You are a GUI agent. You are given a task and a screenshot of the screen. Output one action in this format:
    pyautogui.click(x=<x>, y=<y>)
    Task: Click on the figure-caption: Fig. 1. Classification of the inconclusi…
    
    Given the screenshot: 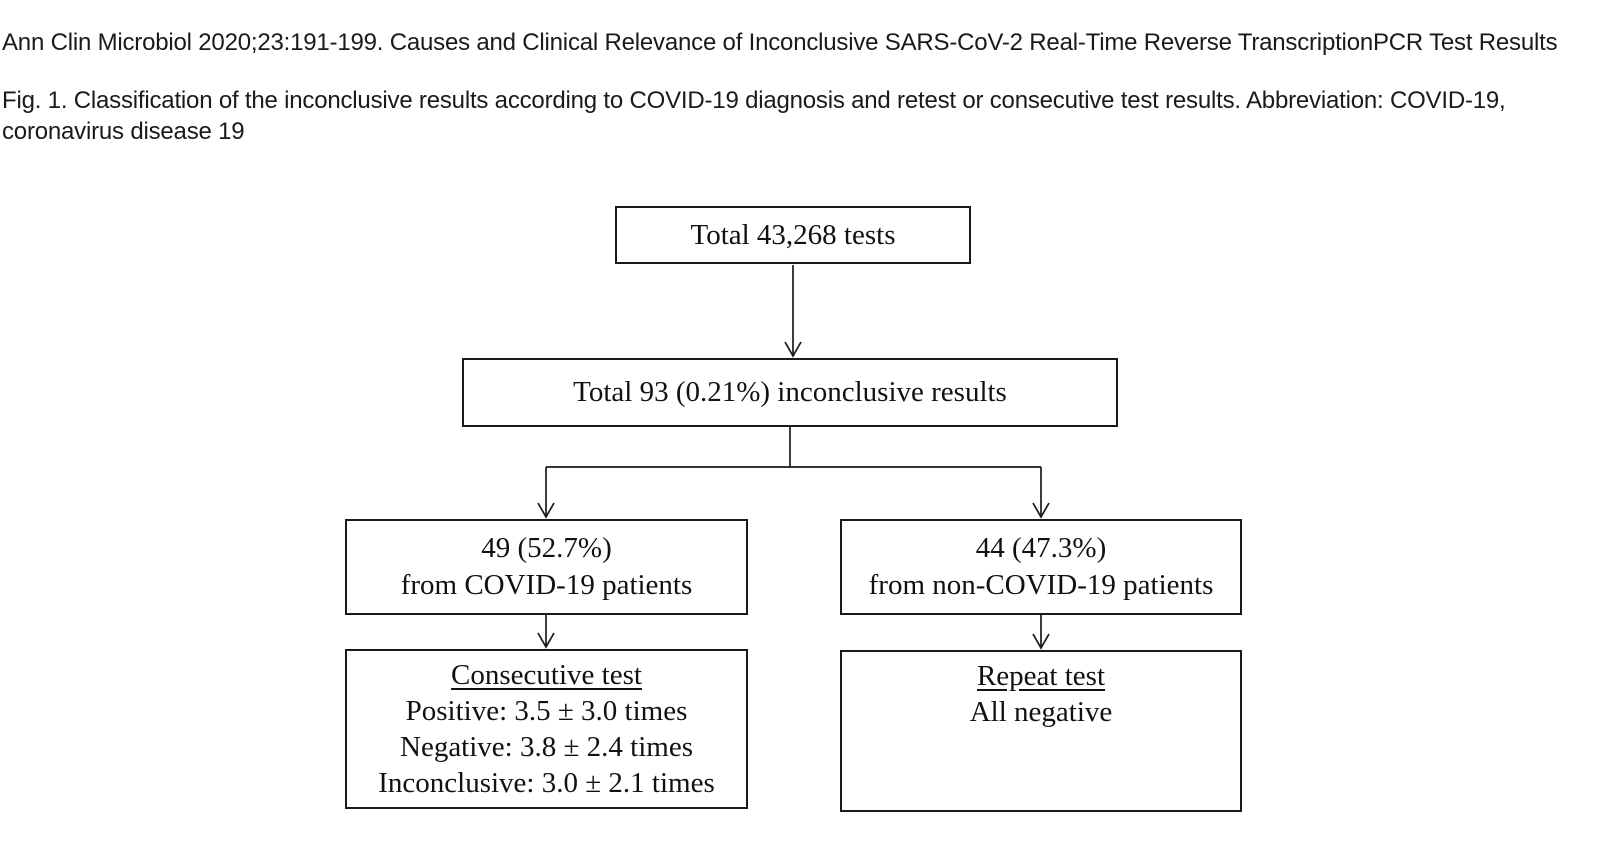 What is the action you would take?
    pyautogui.click(x=754, y=116)
    